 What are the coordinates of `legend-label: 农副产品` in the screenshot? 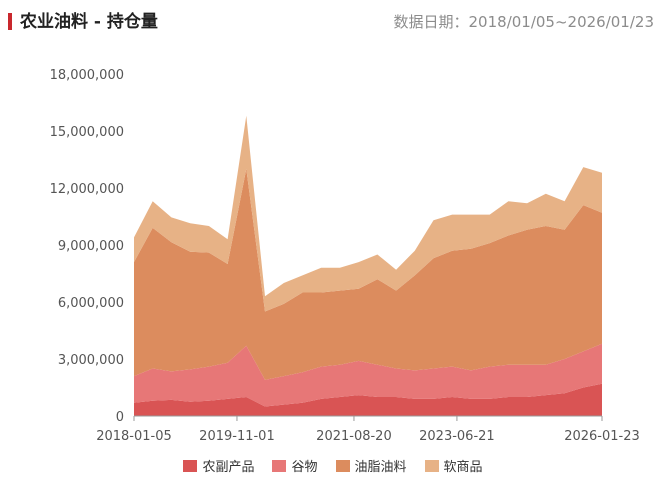 It's located at (228, 467).